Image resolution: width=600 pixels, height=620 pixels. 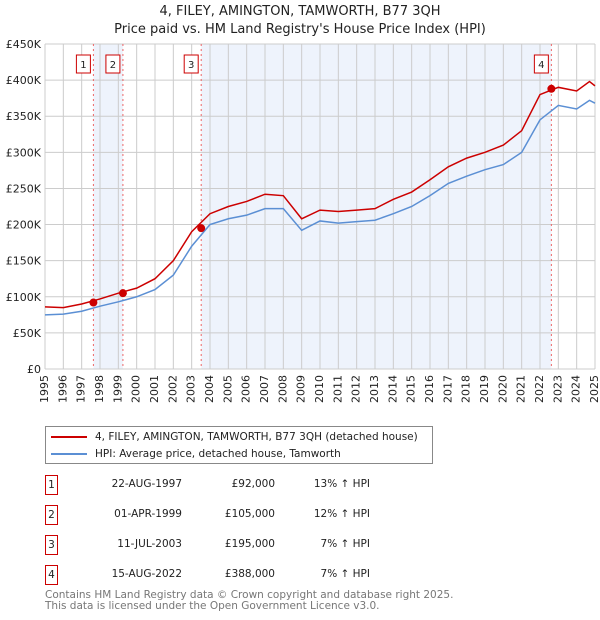 I want to click on sale-label: 2, so click(x=113, y=65).